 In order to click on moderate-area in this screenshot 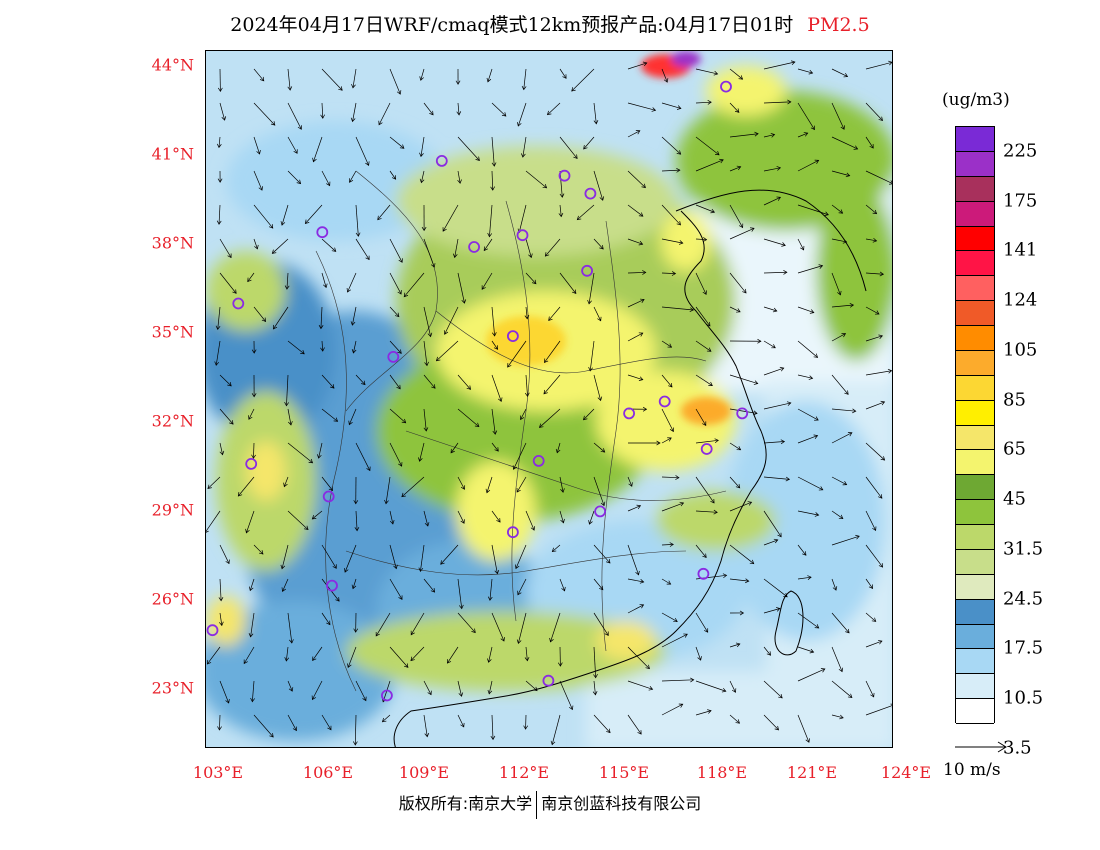, I will do `click(716, 521)`.